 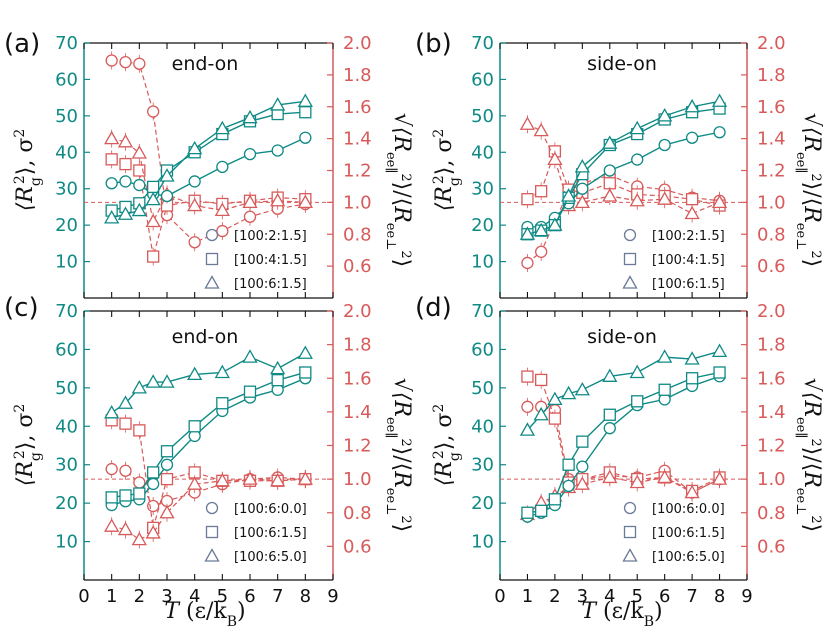 I want to click on panel-label: (a), so click(x=22, y=44).